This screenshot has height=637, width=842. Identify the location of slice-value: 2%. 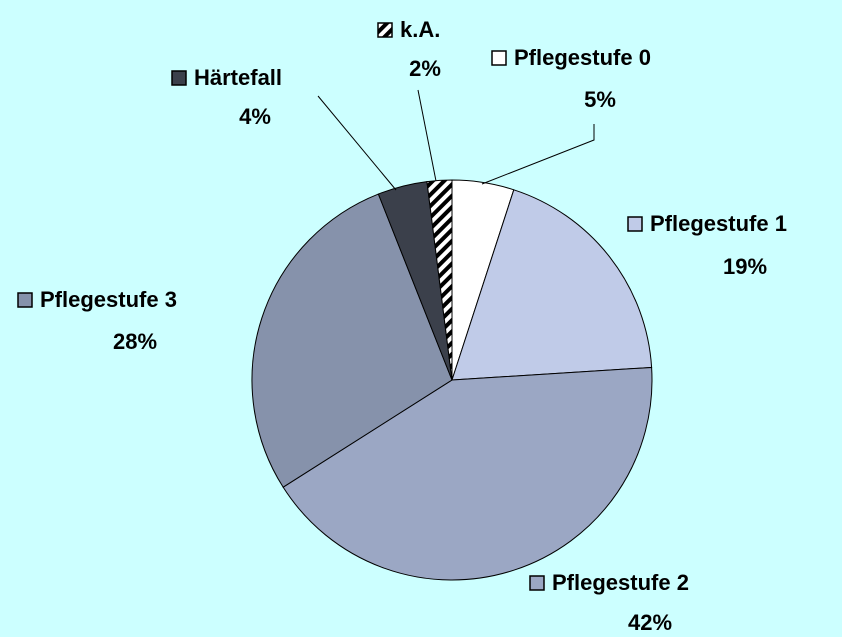
(425, 68).